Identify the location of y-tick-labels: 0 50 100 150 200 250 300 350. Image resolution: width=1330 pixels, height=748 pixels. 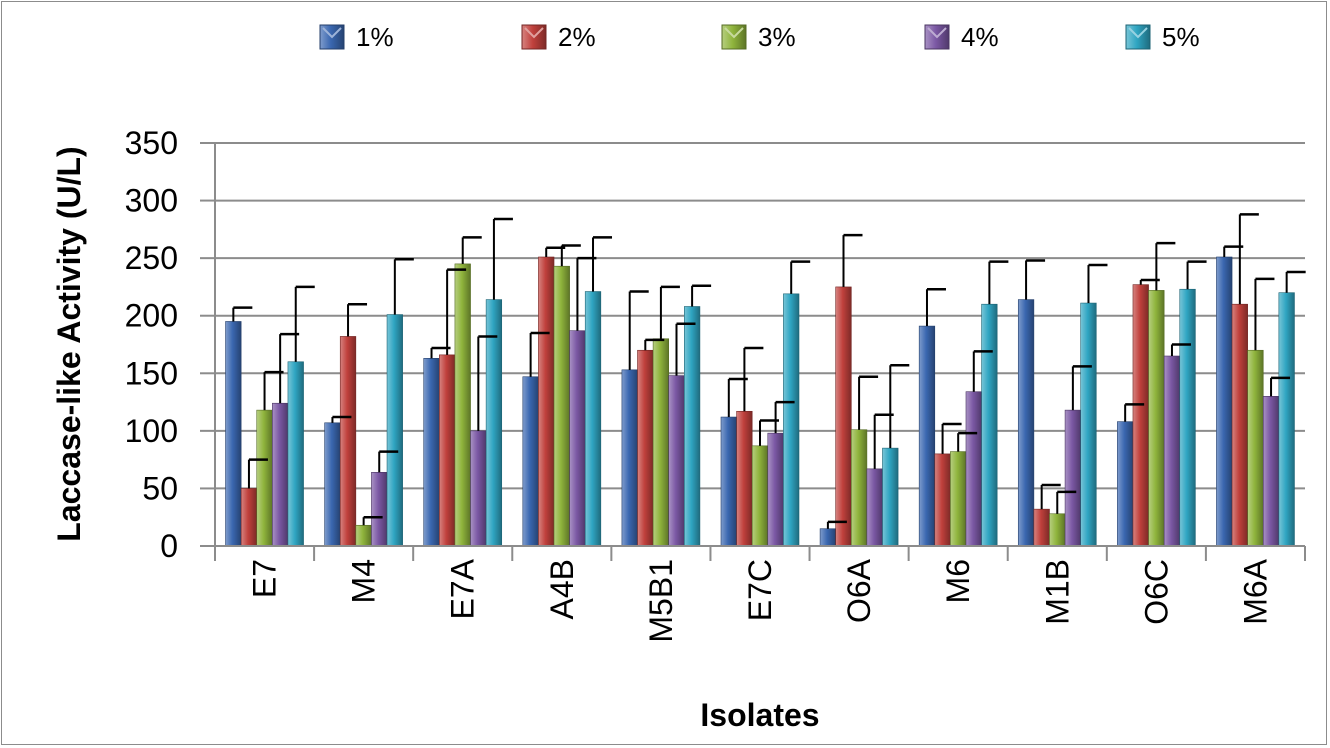
(151, 344).